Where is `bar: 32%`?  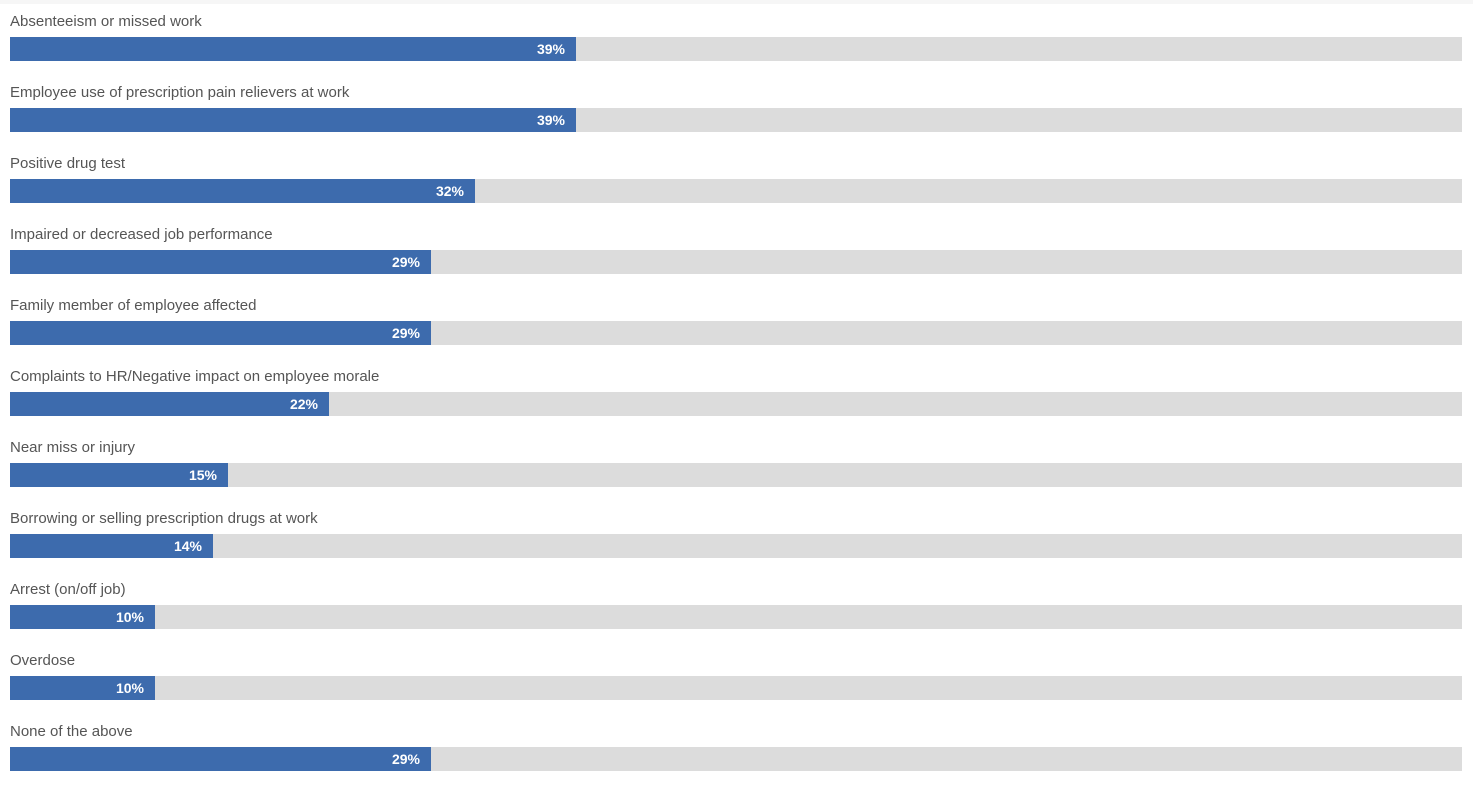 bar: 32% is located at coordinates (242, 191).